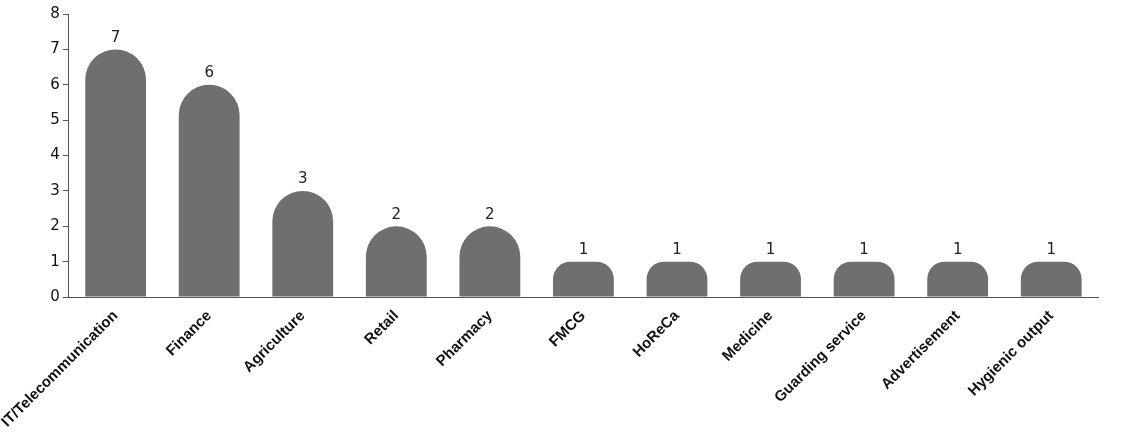  What do you see at coordinates (55, 83) in the screenshot?
I see `y-tick-label: 6` at bounding box center [55, 83].